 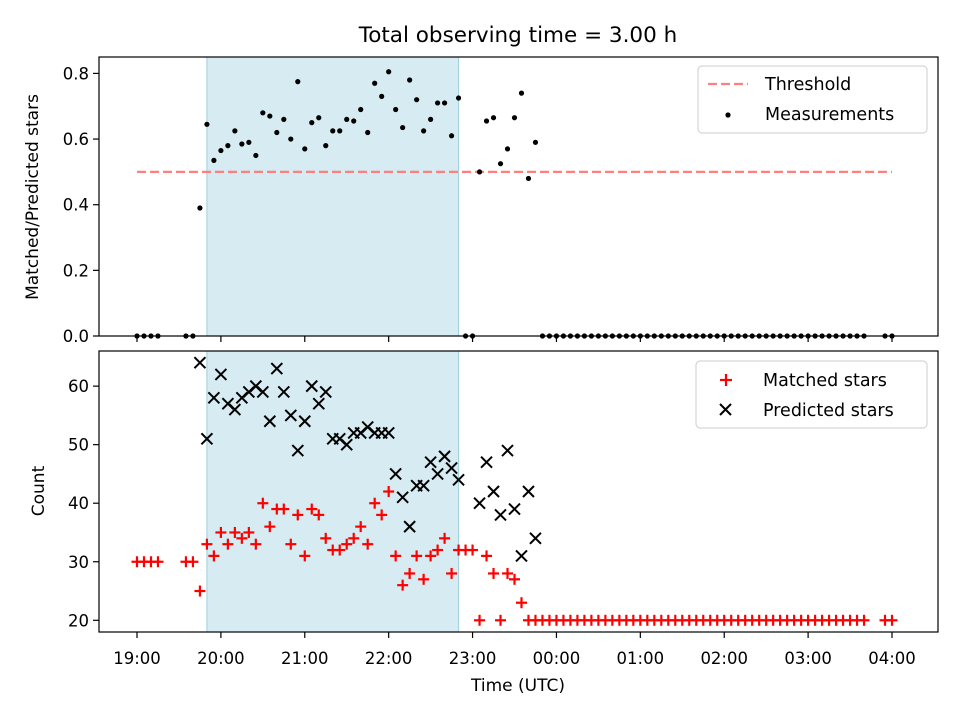 What do you see at coordinates (78, 620) in the screenshot?
I see `y-tick-label: 20` at bounding box center [78, 620].